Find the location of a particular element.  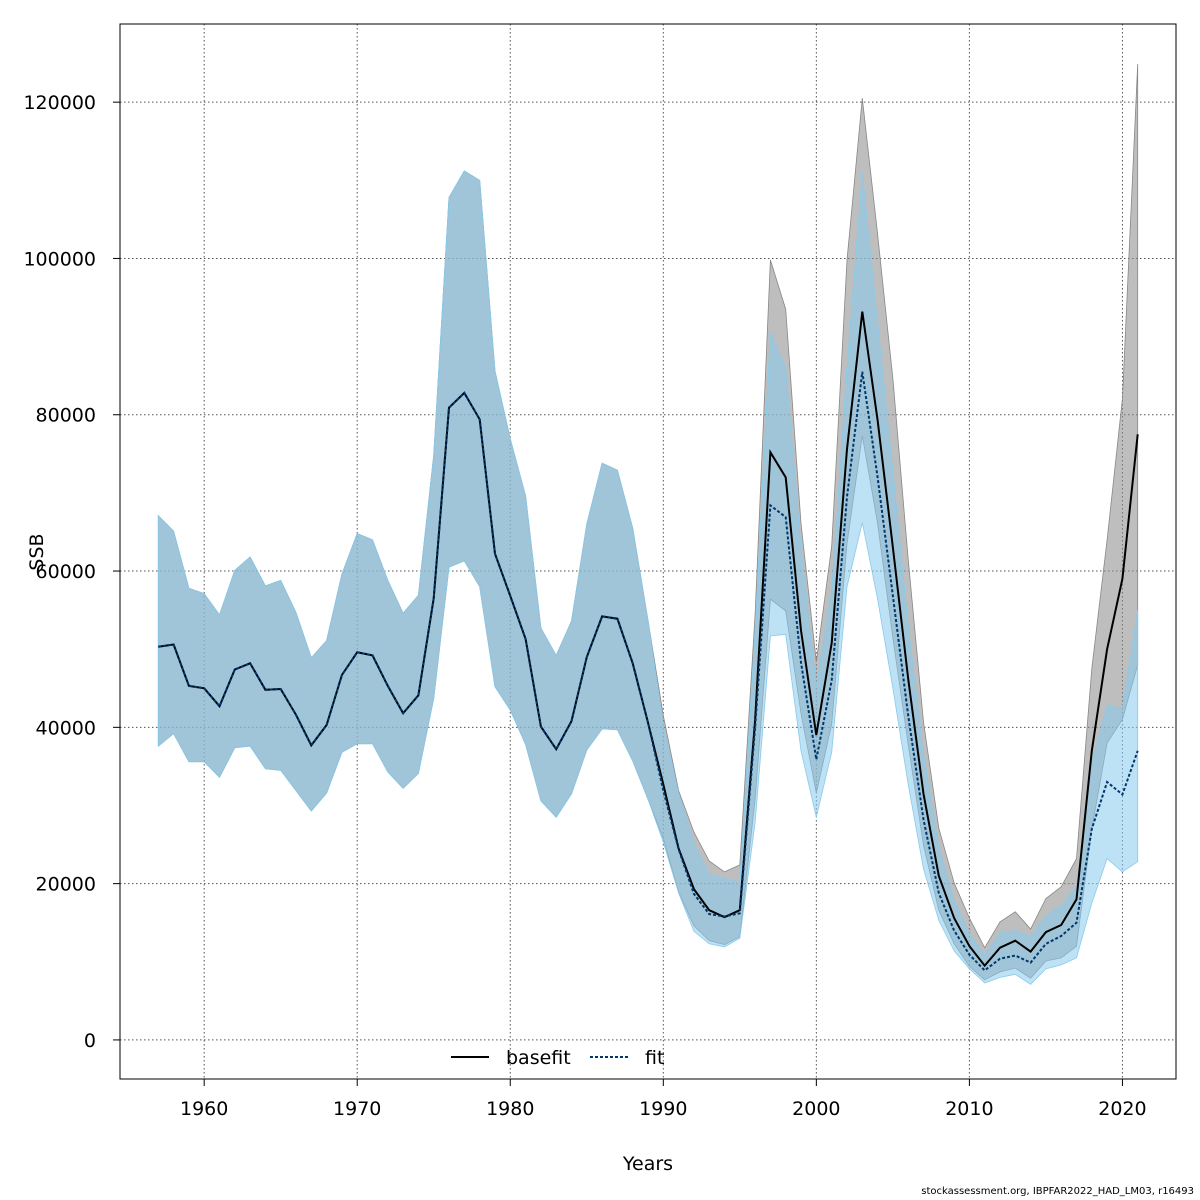

x-tick-label: 1980 is located at coordinates (510, 1109).